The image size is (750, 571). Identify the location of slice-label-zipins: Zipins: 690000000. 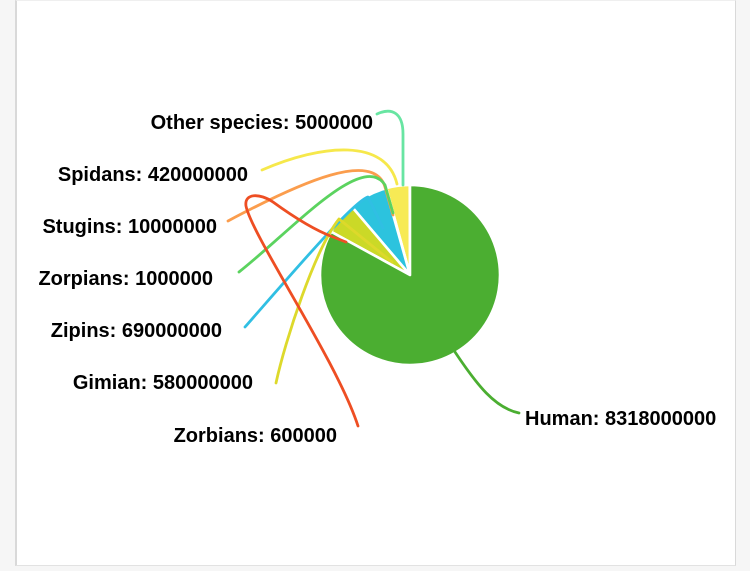
(136, 331).